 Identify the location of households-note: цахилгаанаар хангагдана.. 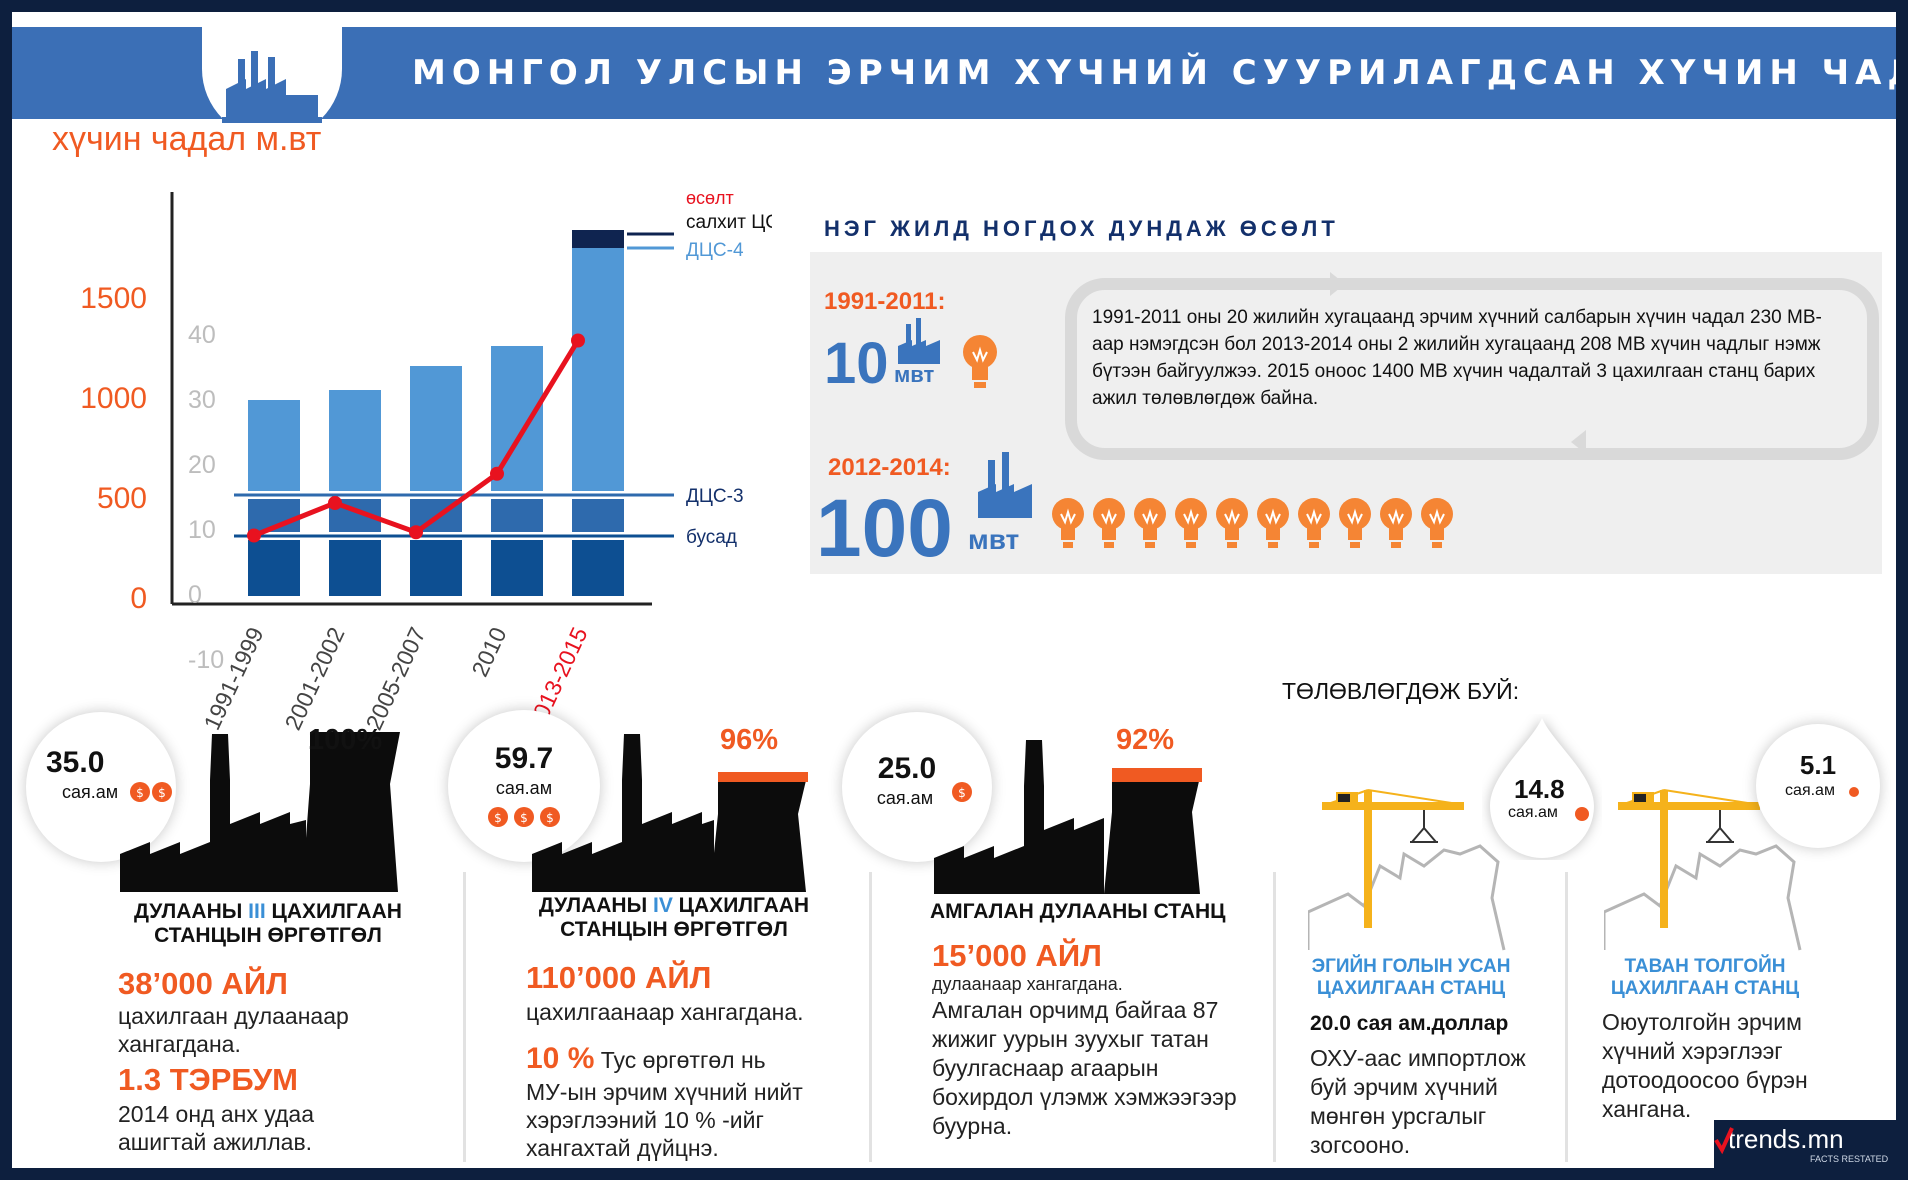
(665, 1012).